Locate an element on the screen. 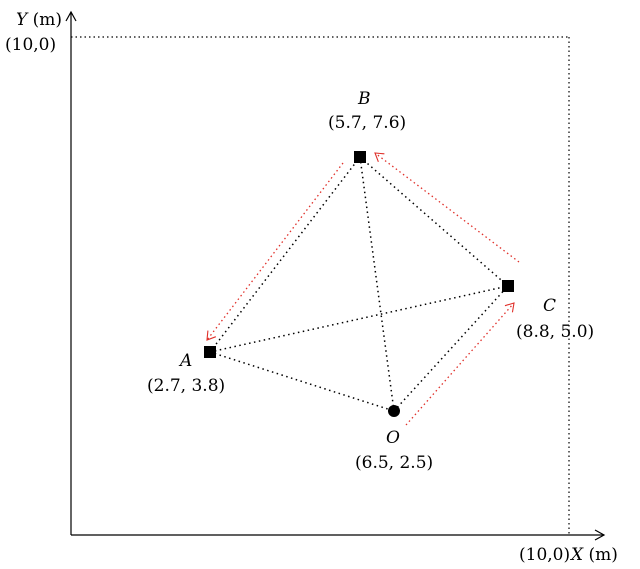 Image resolution: width=640 pixels, height=569 pixels. y-axis-var: Y is located at coordinates (22, 20).